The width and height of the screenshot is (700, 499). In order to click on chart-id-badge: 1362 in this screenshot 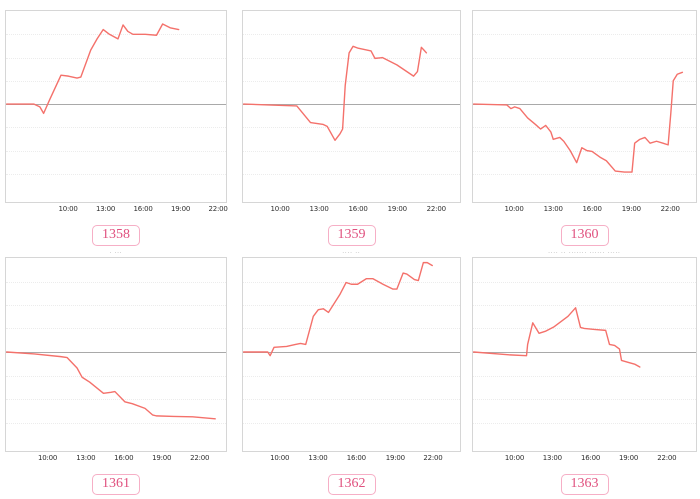, I will do `click(351, 484)`.